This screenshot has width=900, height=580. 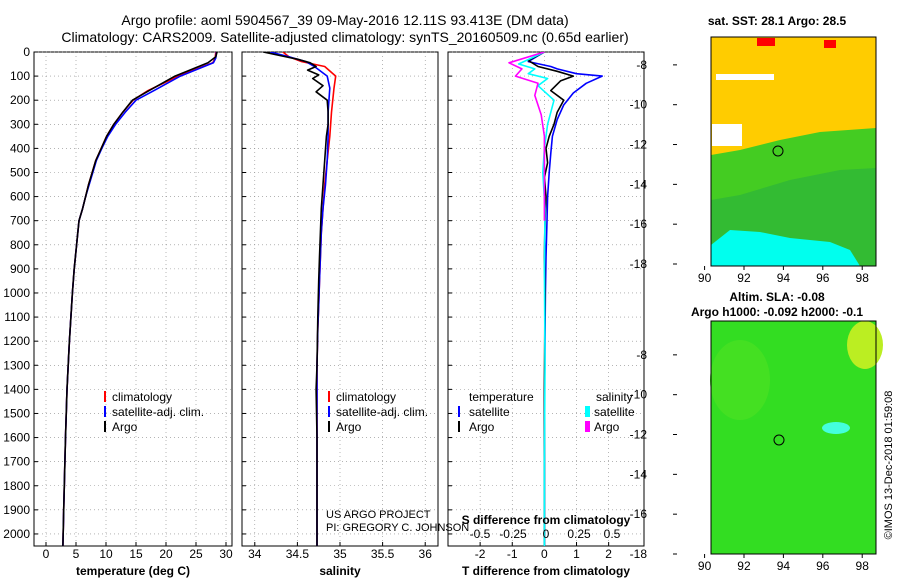 I want to click on sla-map-ticks: 90 92 94 96 98 -8 -10 -12 -14 -16 -18, so click(x=750, y=460).